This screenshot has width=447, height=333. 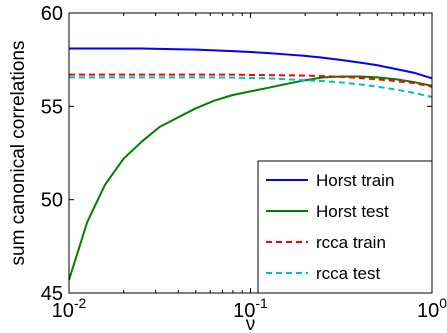 What do you see at coordinates (52, 107) in the screenshot?
I see `y-tick-label: 55` at bounding box center [52, 107].